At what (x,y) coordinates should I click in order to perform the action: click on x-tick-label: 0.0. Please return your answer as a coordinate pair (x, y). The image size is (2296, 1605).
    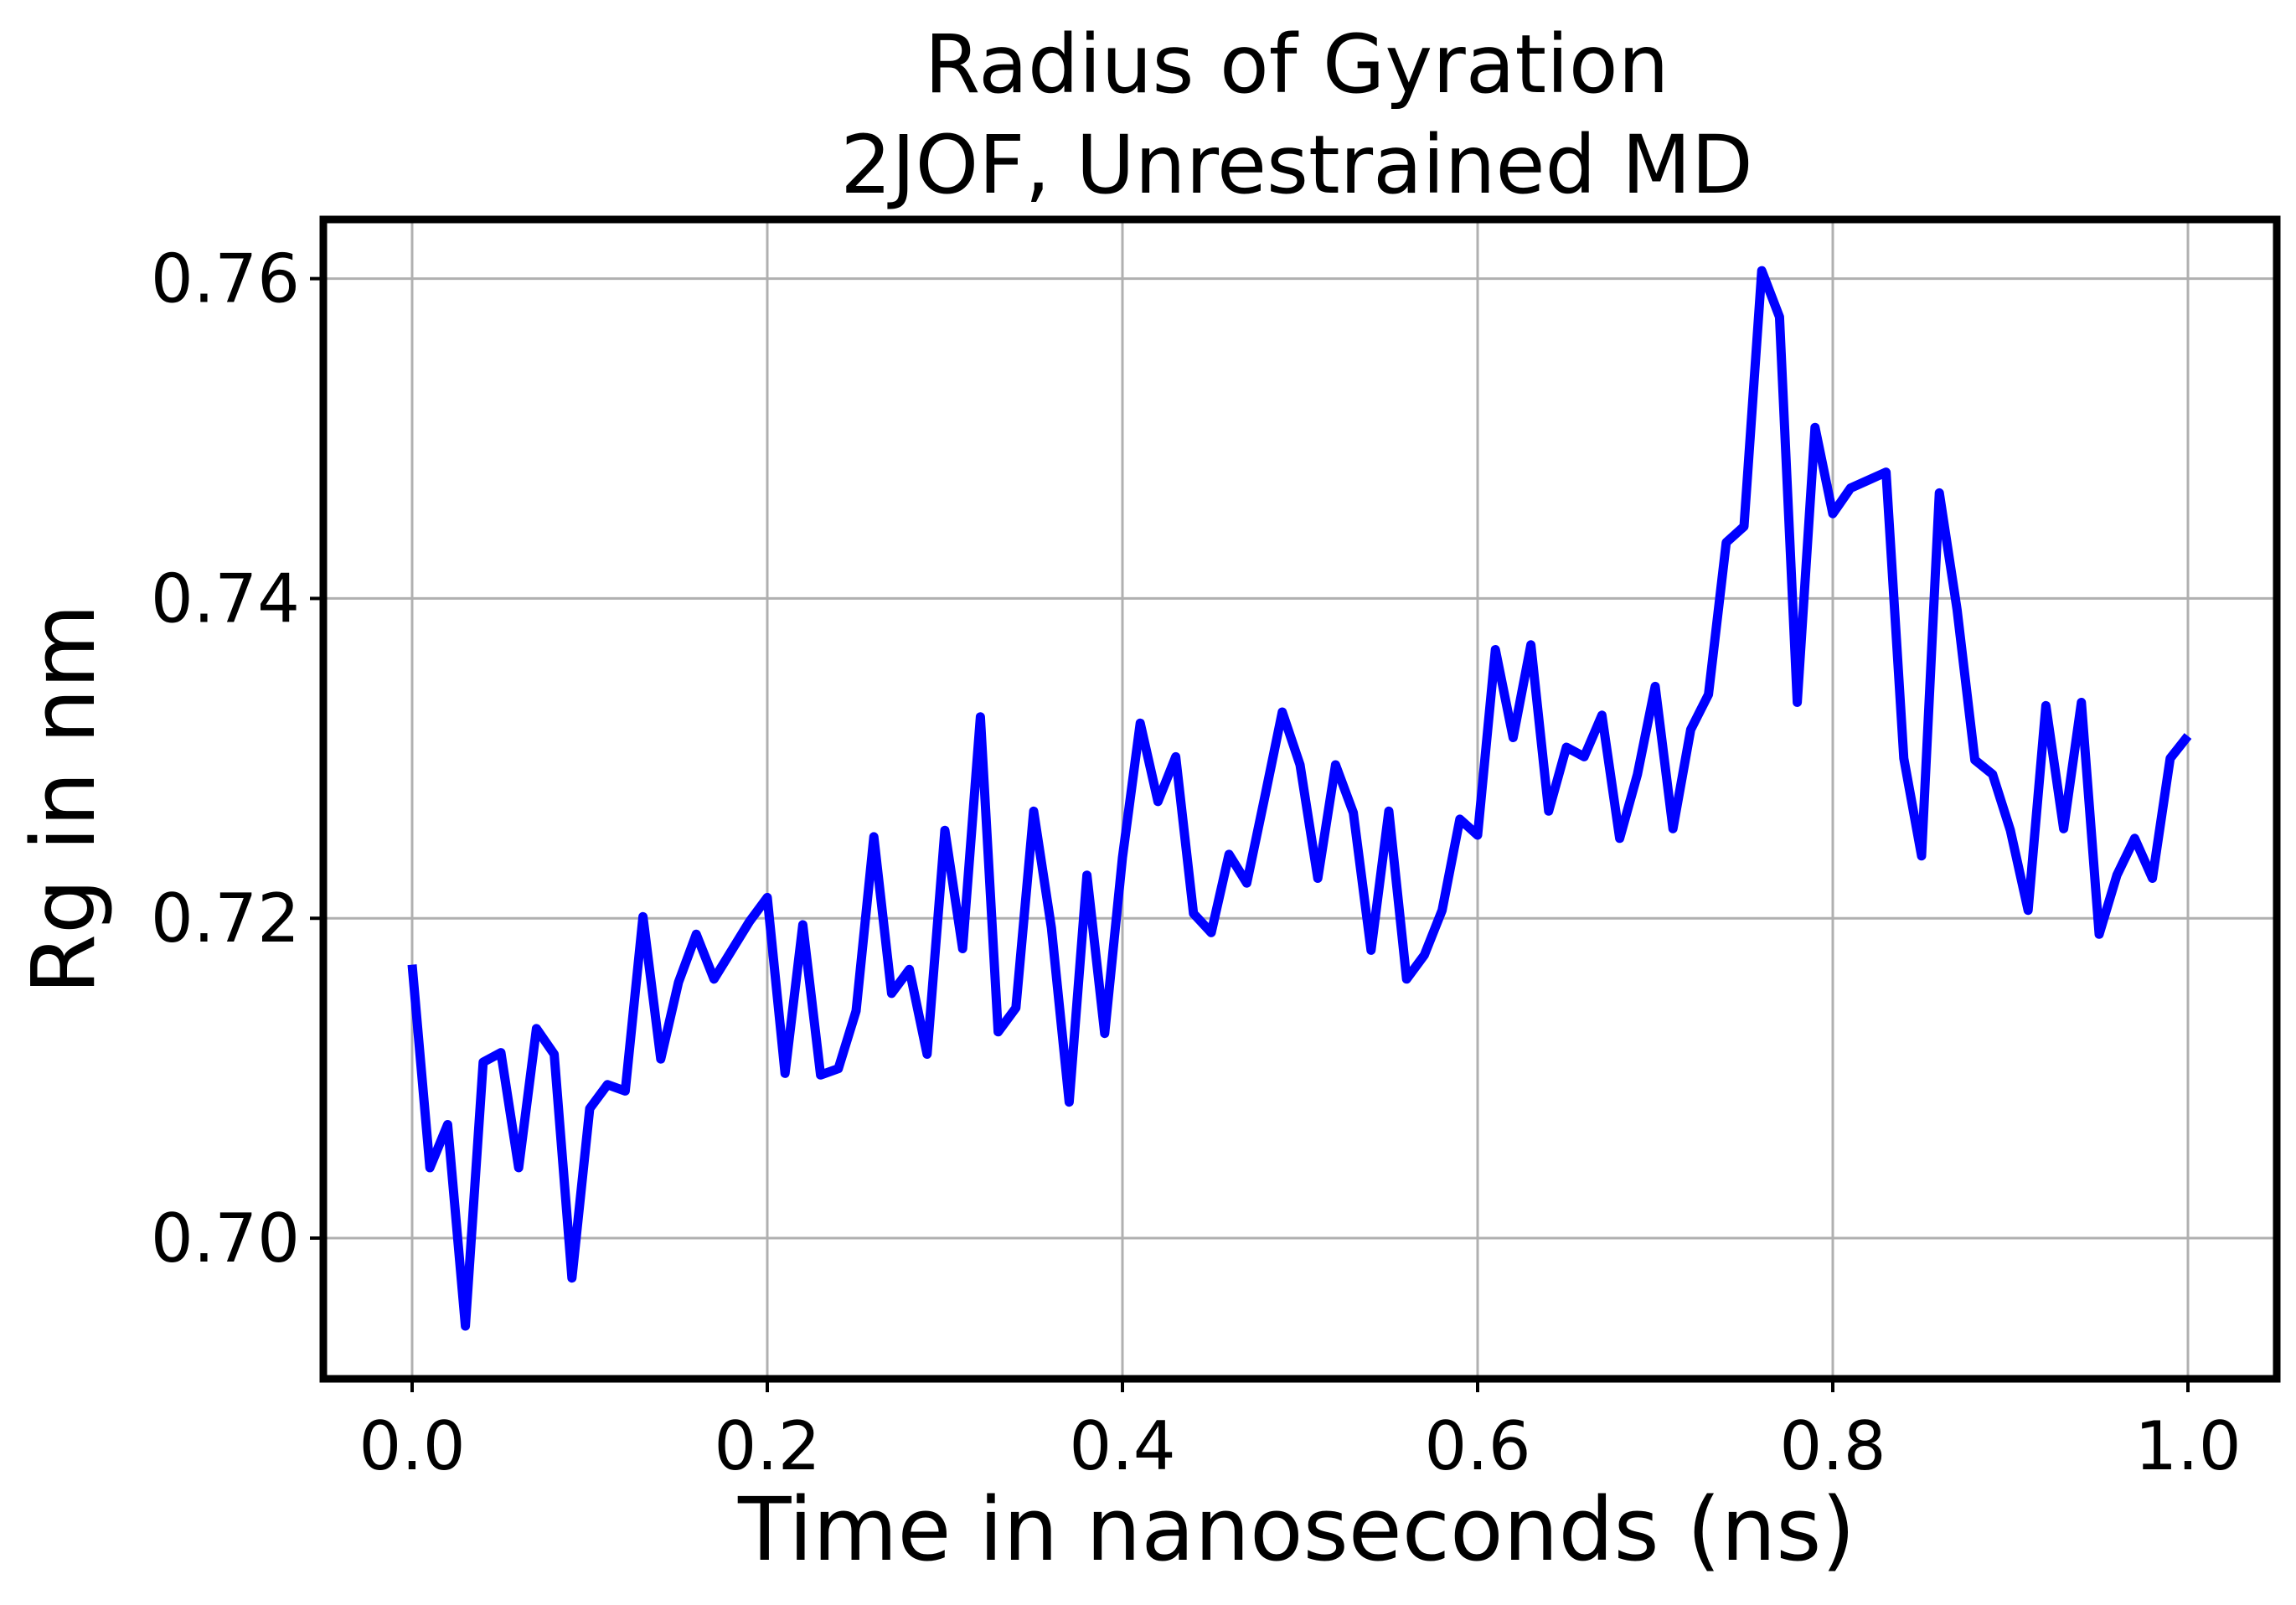
    Looking at the image, I should click on (412, 1446).